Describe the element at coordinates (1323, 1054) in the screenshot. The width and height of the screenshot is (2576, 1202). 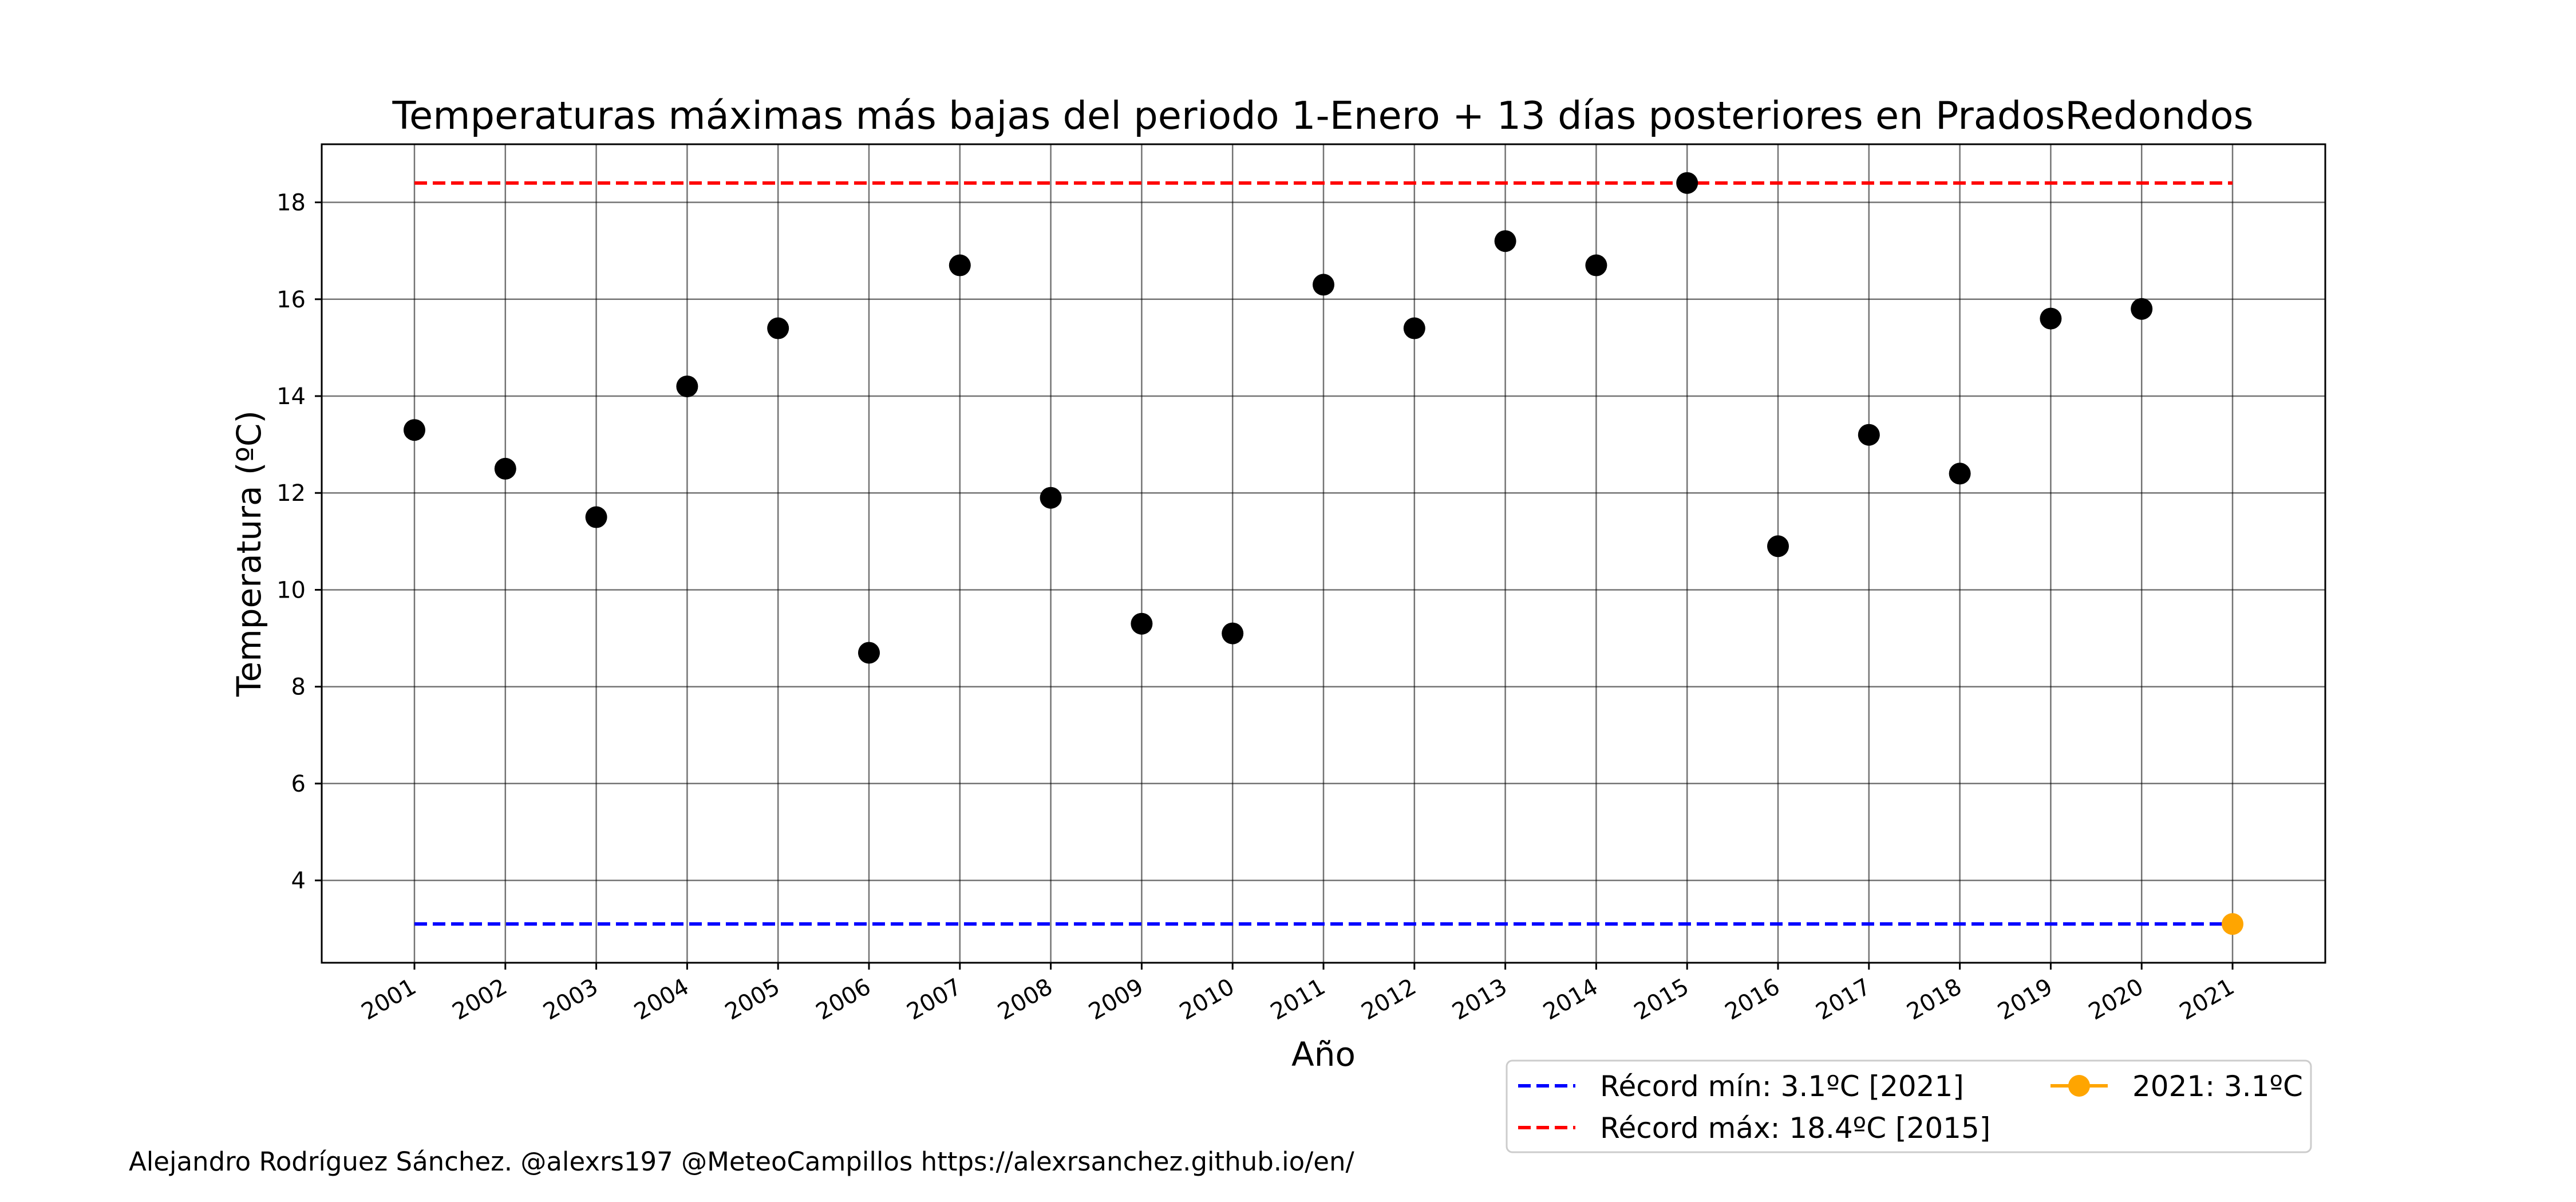
I see `x-axis-label: Año` at that location.